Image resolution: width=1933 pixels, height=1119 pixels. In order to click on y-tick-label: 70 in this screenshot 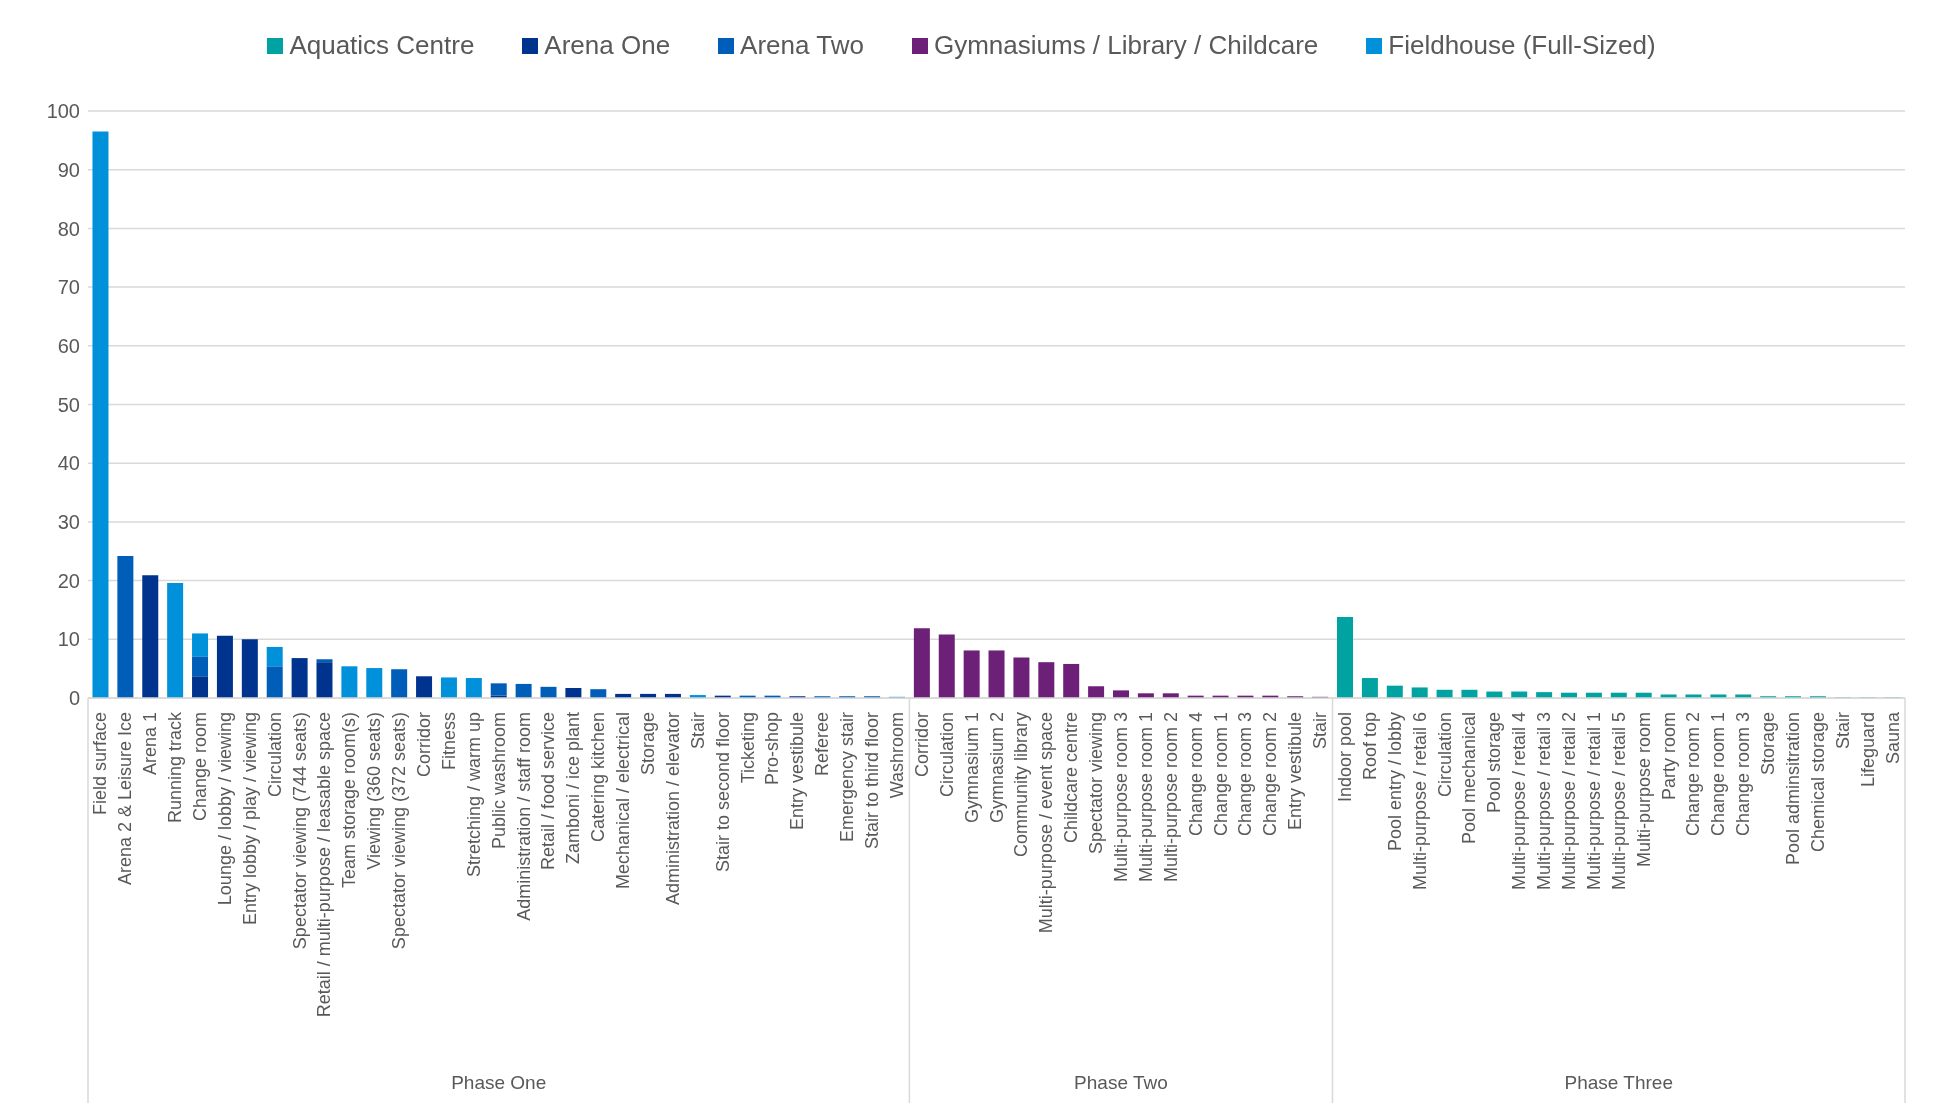, I will do `click(68, 287)`.